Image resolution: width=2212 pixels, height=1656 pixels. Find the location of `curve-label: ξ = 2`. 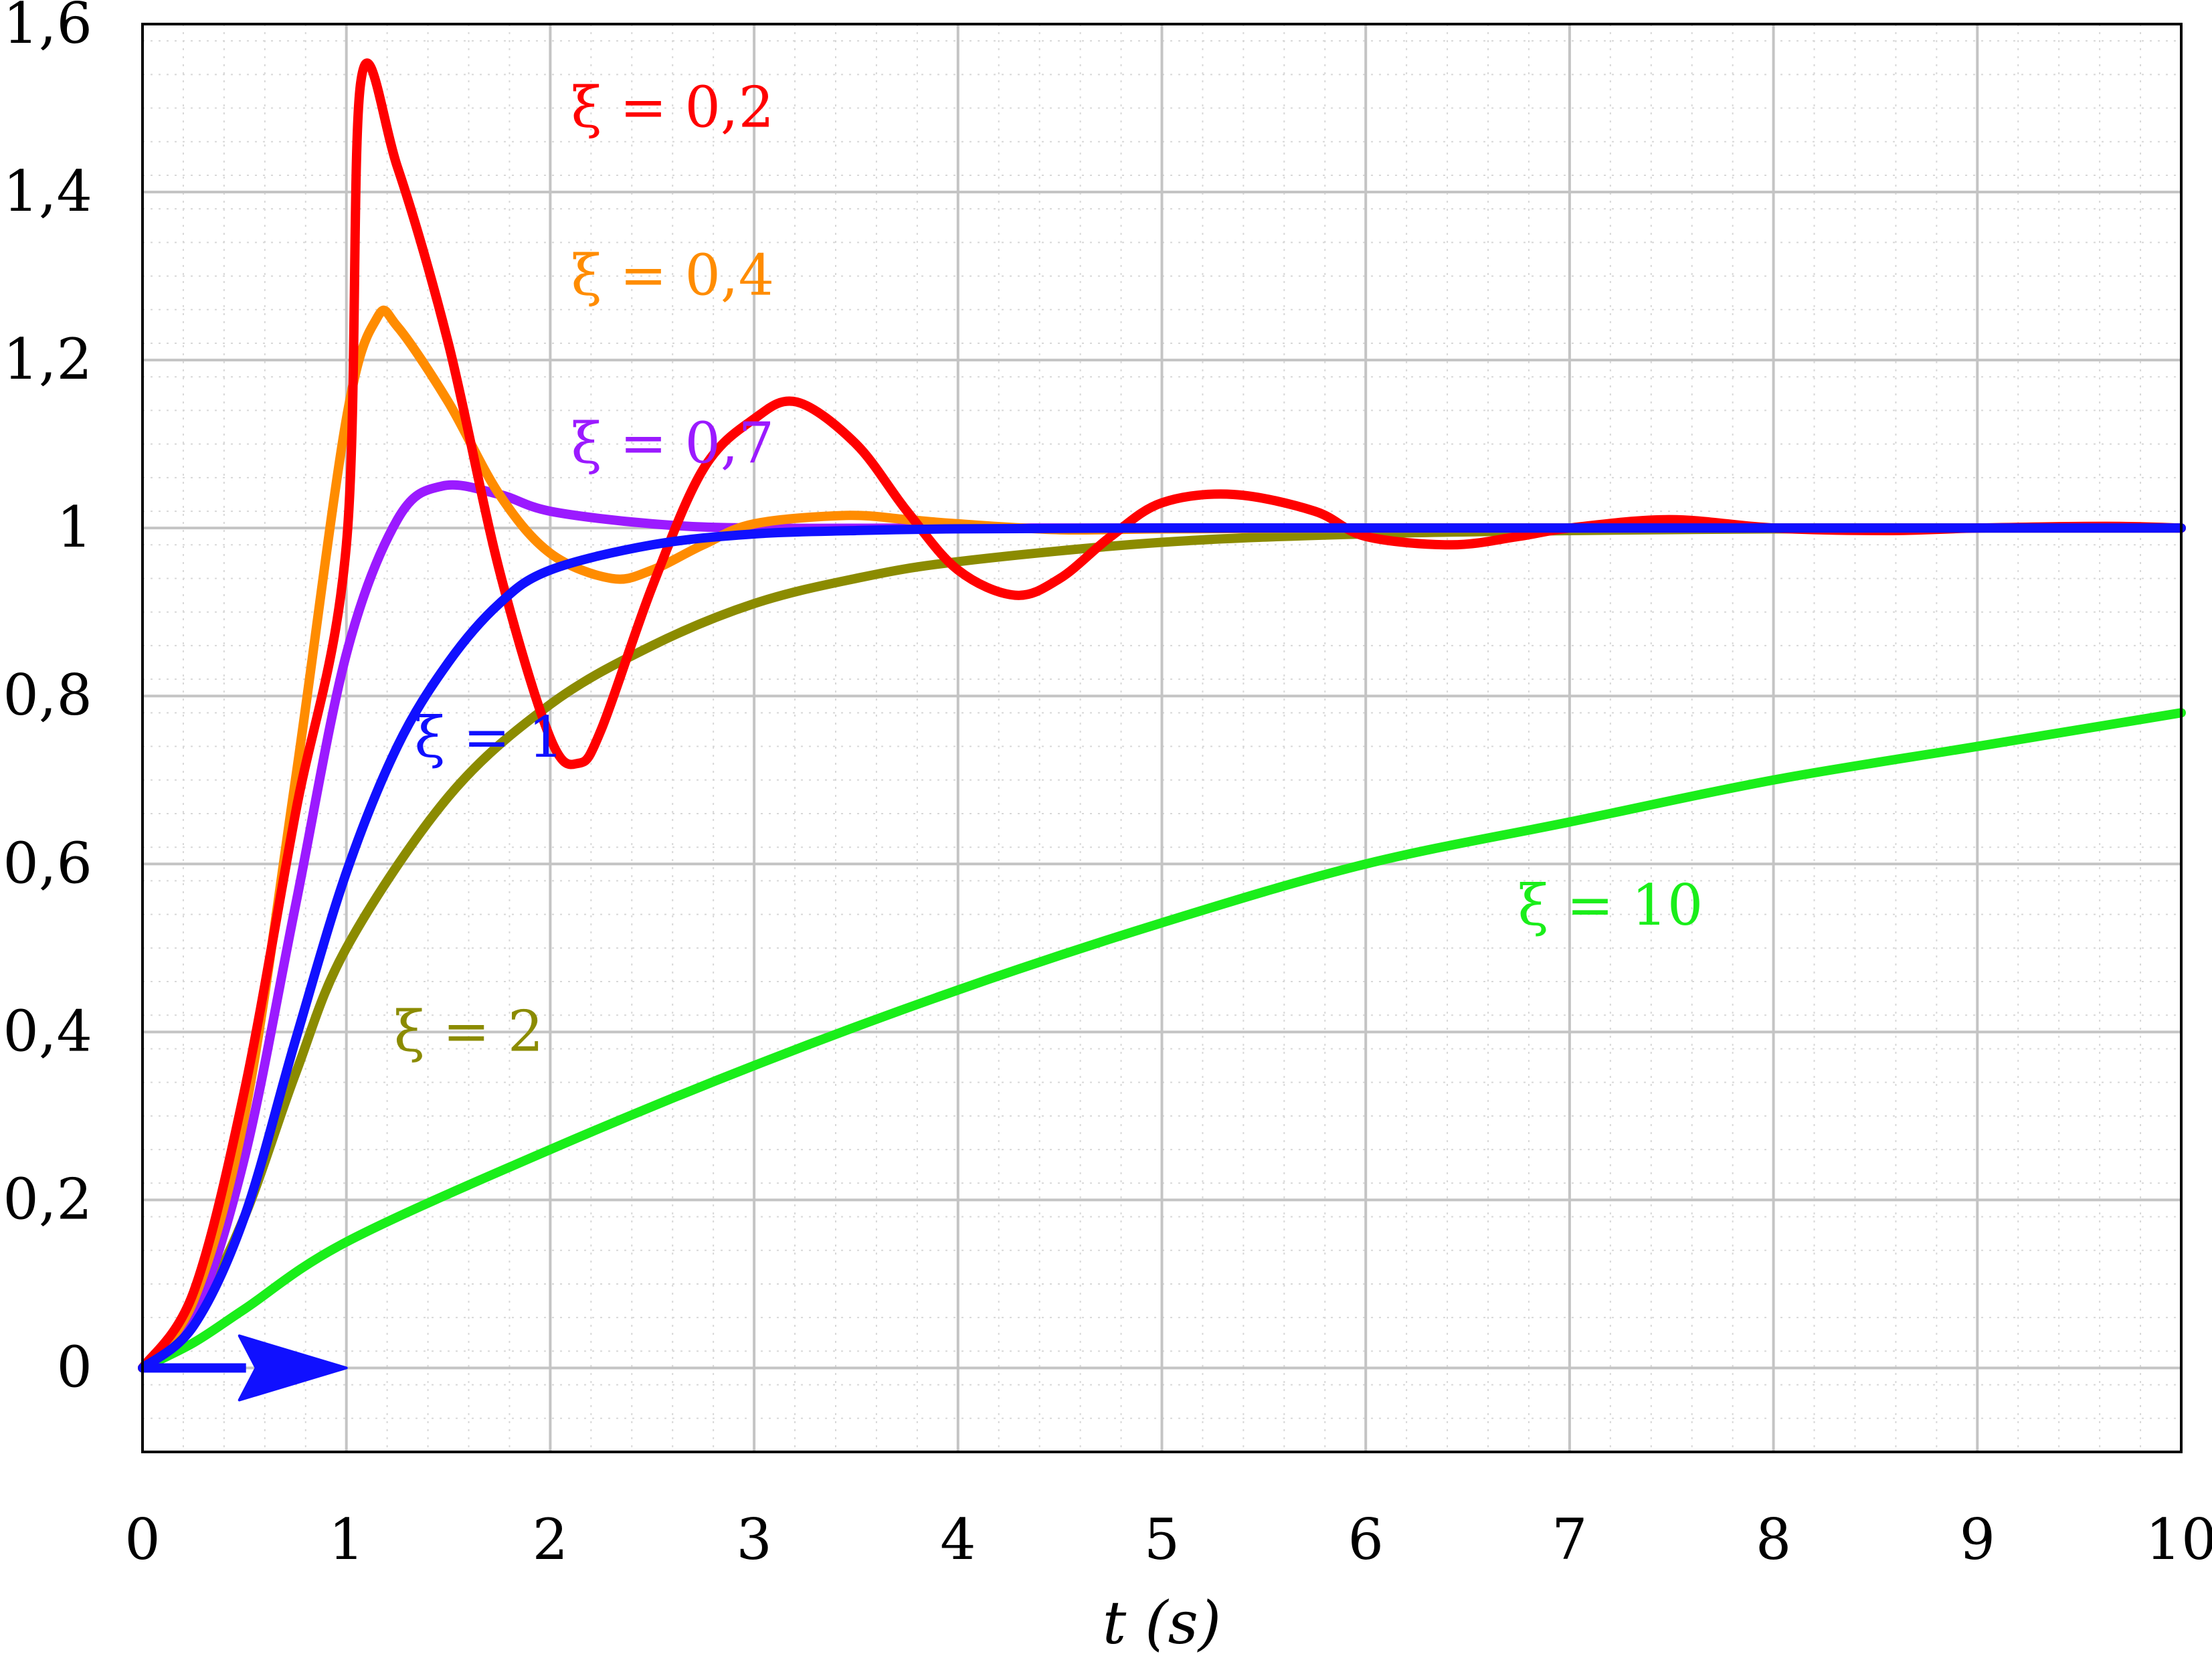

curve-label: ξ = 2 is located at coordinates (469, 1031).